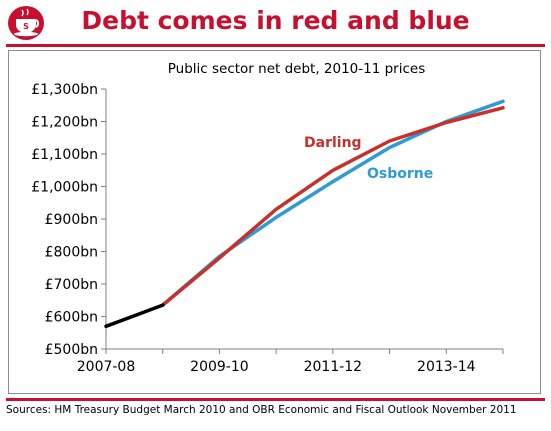 The width and height of the screenshot is (551, 431). What do you see at coordinates (71, 285) in the screenshot?
I see `y-tick-label: £700bn` at bounding box center [71, 285].